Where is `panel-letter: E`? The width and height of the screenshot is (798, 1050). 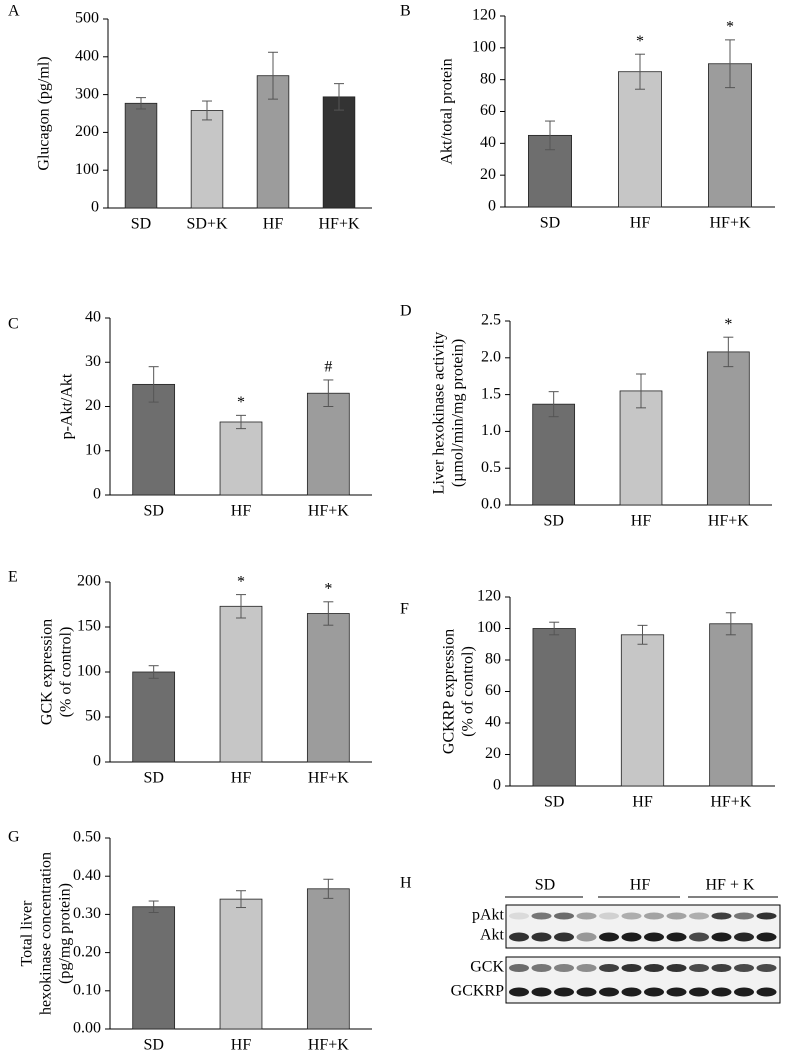 panel-letter: E is located at coordinates (13, 577).